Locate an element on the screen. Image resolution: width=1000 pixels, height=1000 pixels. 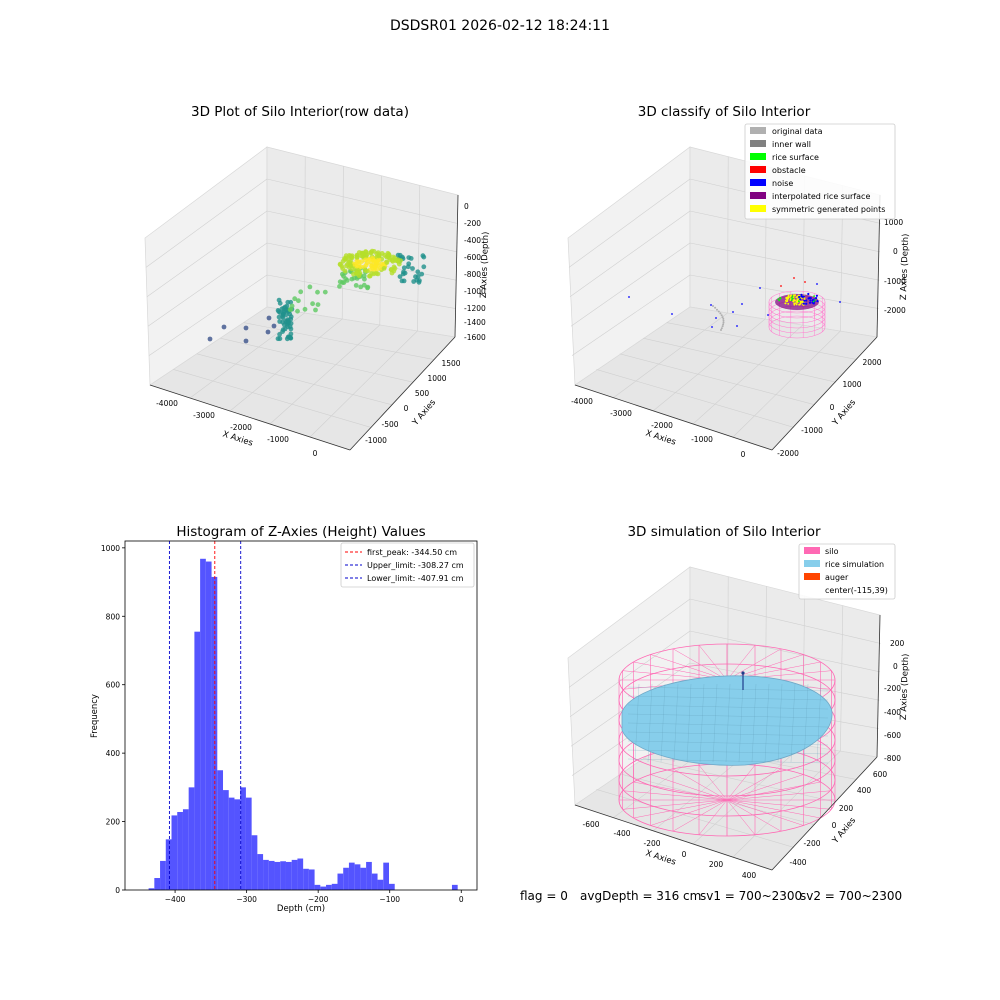
classify-legend-label: interpolated rice surface is located at coordinates (821, 196).